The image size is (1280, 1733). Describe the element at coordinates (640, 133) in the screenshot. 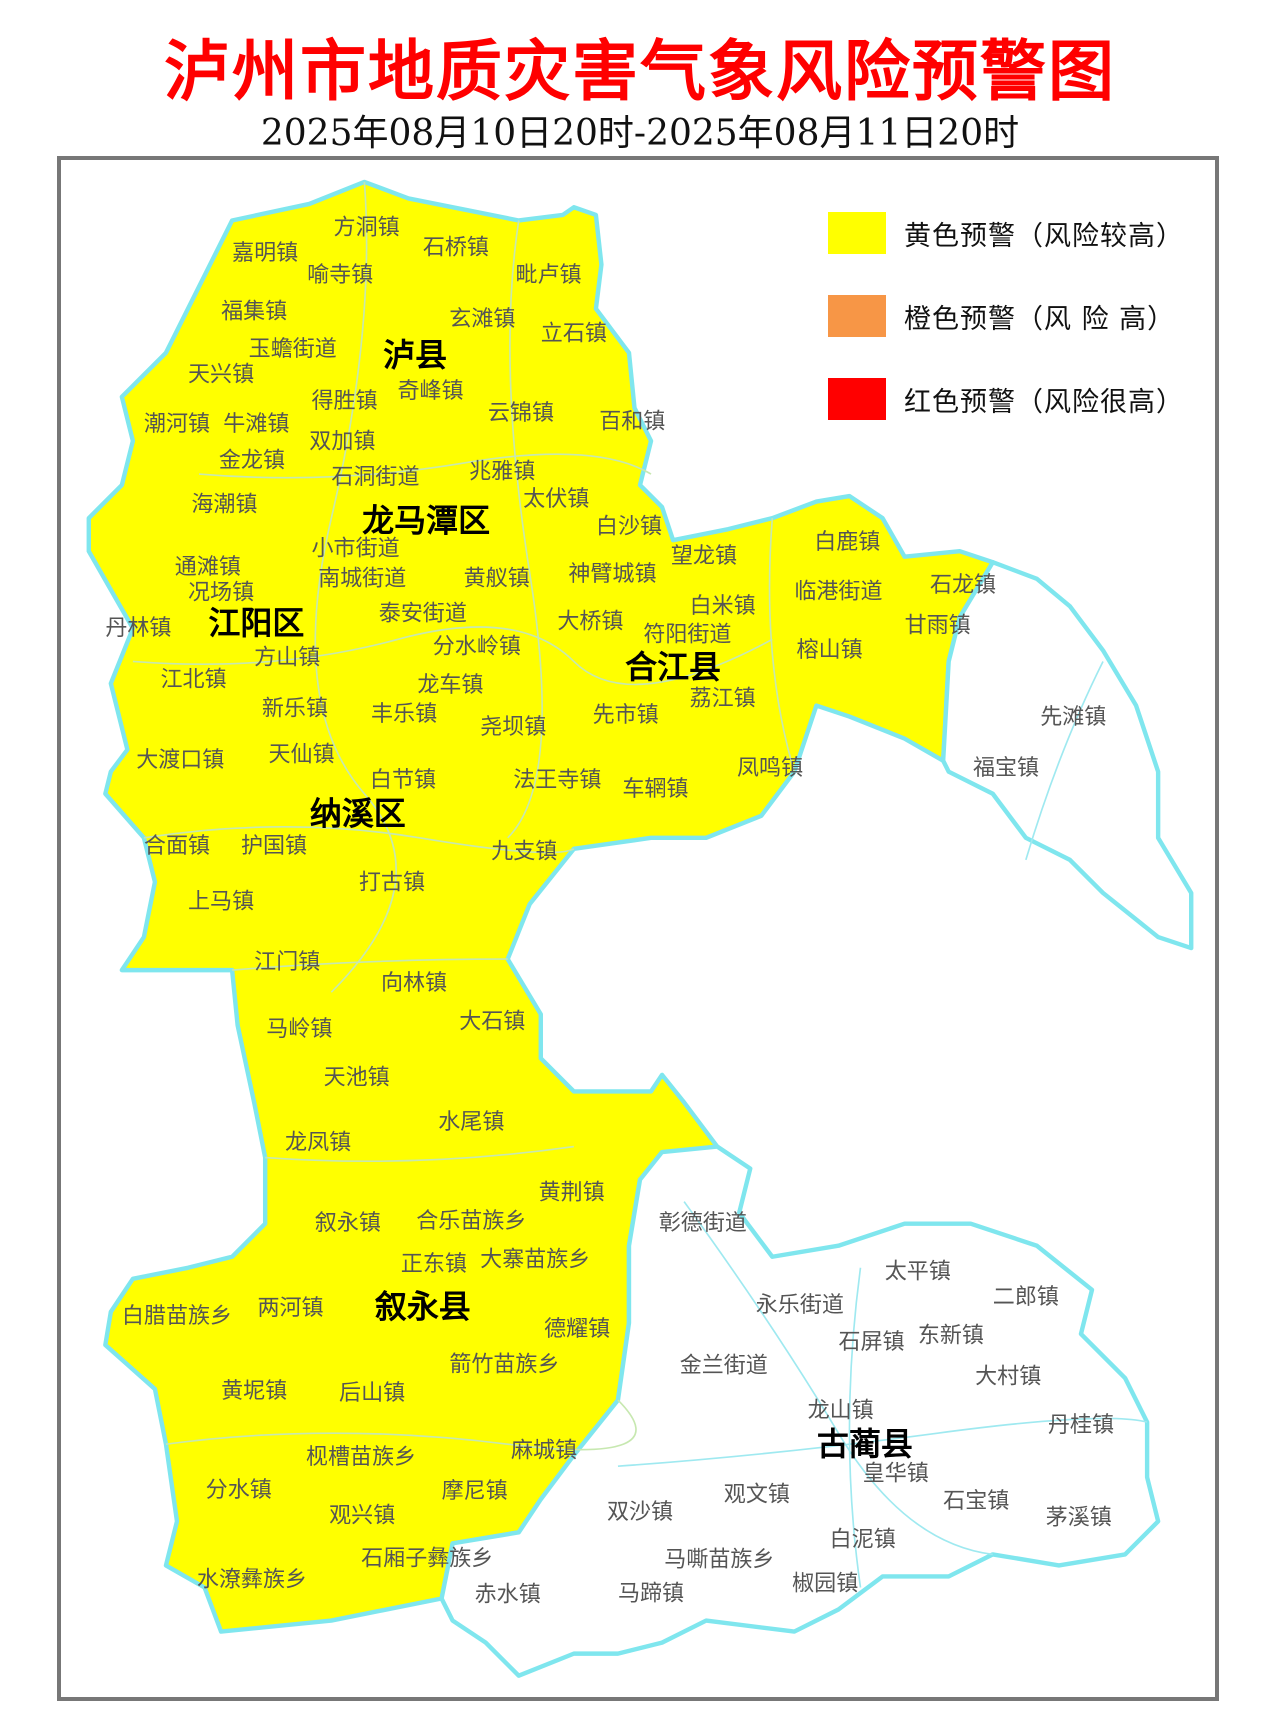

I see `map-subtitle: 2025年08月10日20时-2025年08月11日20时` at that location.